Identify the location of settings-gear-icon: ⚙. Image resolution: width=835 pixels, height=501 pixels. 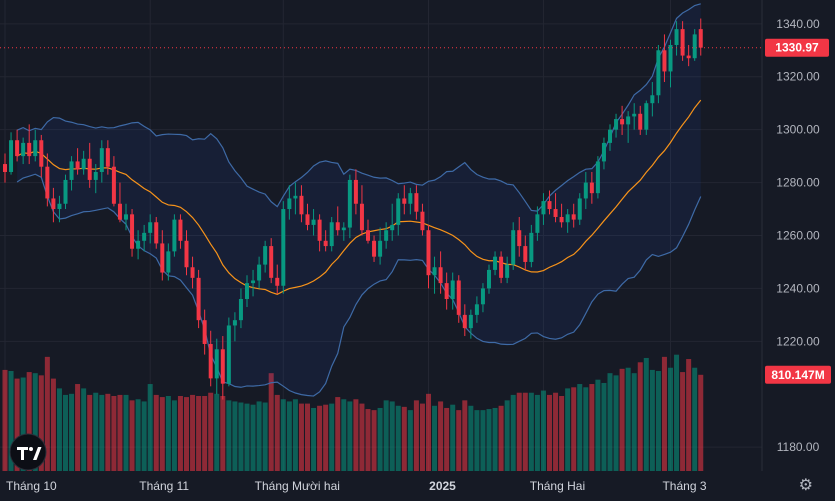
(805, 485).